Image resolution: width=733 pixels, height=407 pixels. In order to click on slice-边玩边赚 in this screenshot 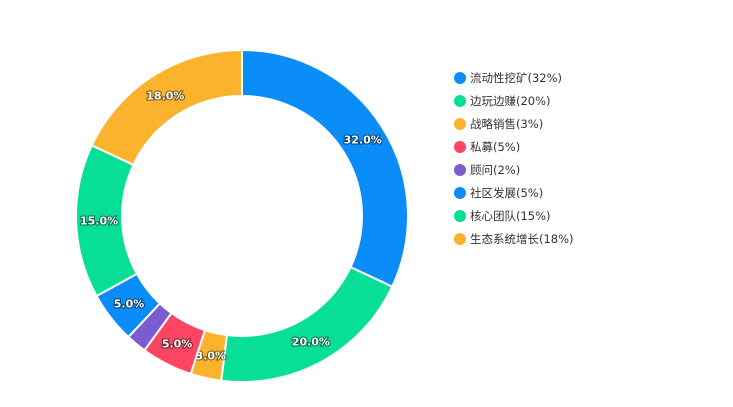, I will do `click(307, 324)`.